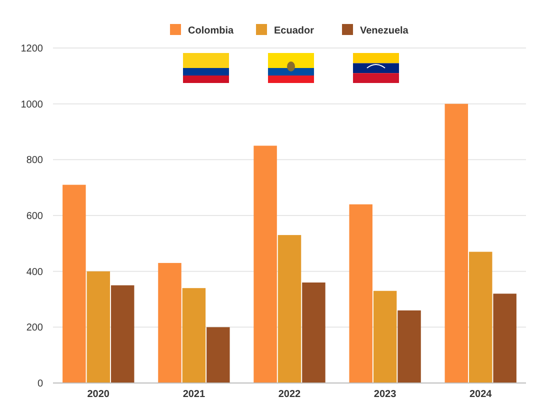  I want to click on x-tick-label: 2020, so click(98, 394).